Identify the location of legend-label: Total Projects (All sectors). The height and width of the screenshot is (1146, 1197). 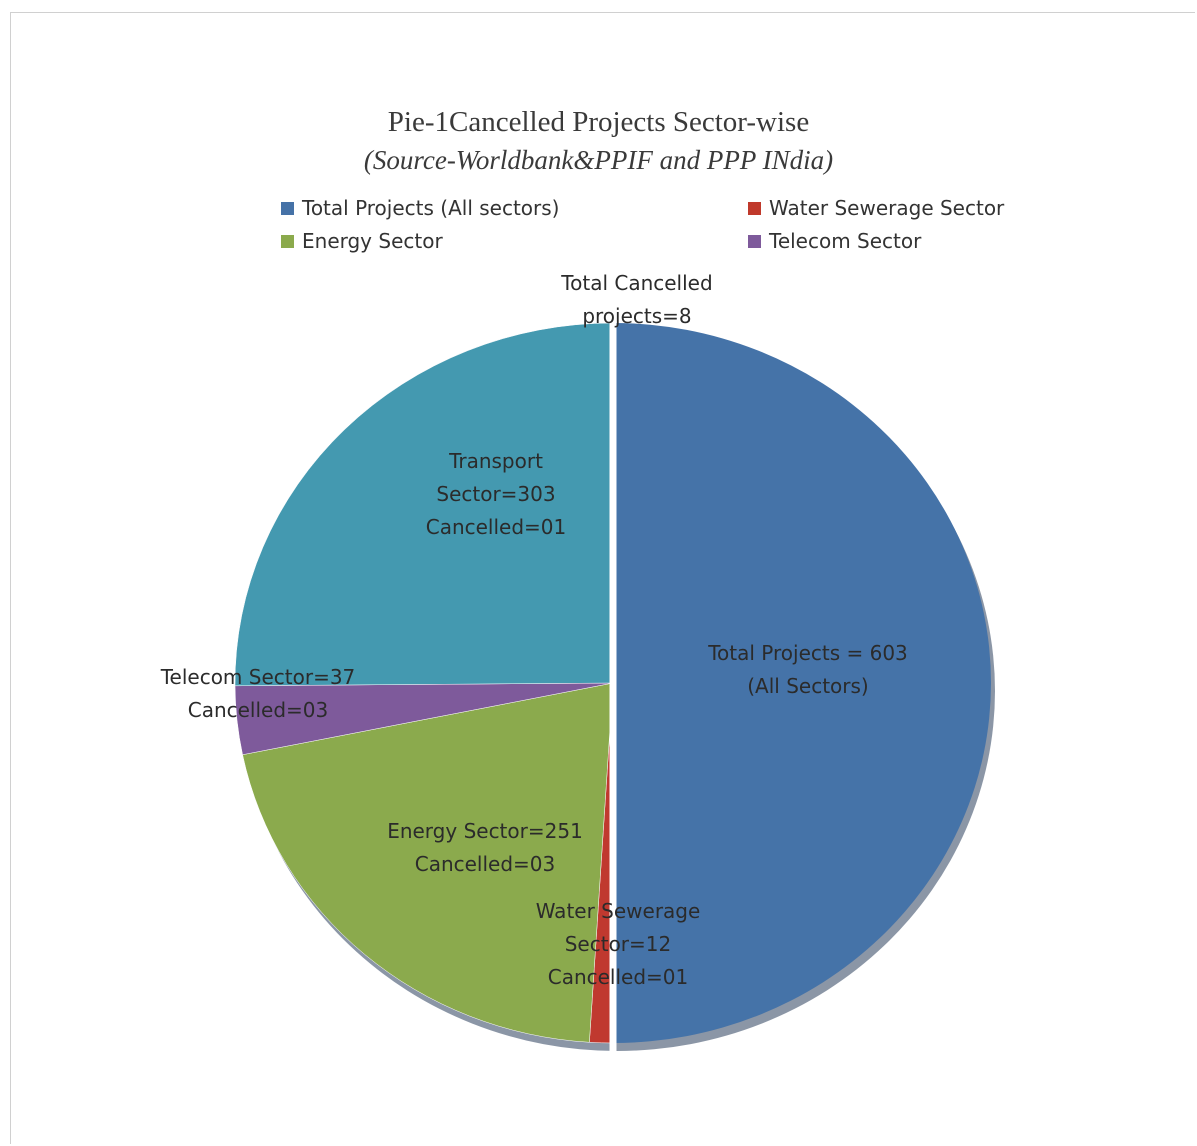
(431, 208).